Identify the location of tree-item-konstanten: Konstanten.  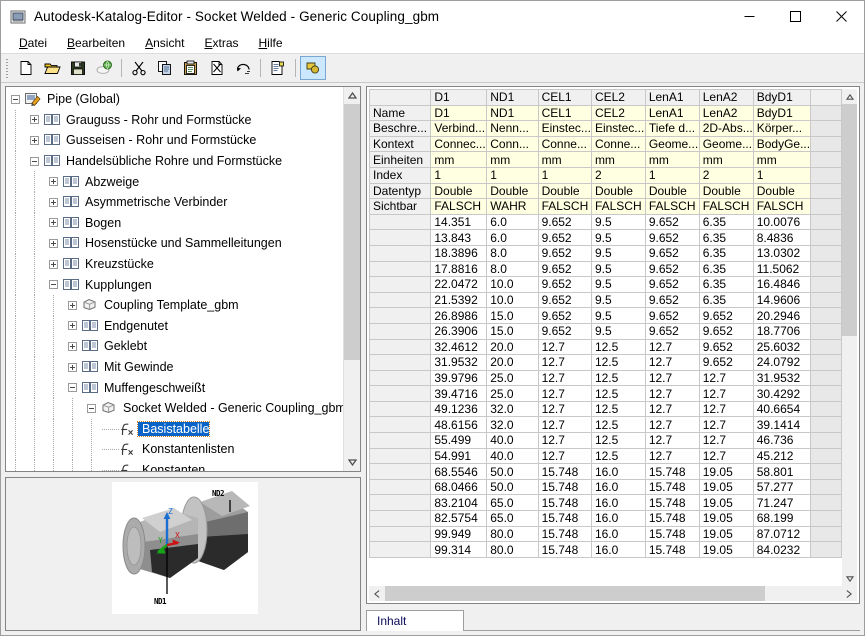
(174, 465).